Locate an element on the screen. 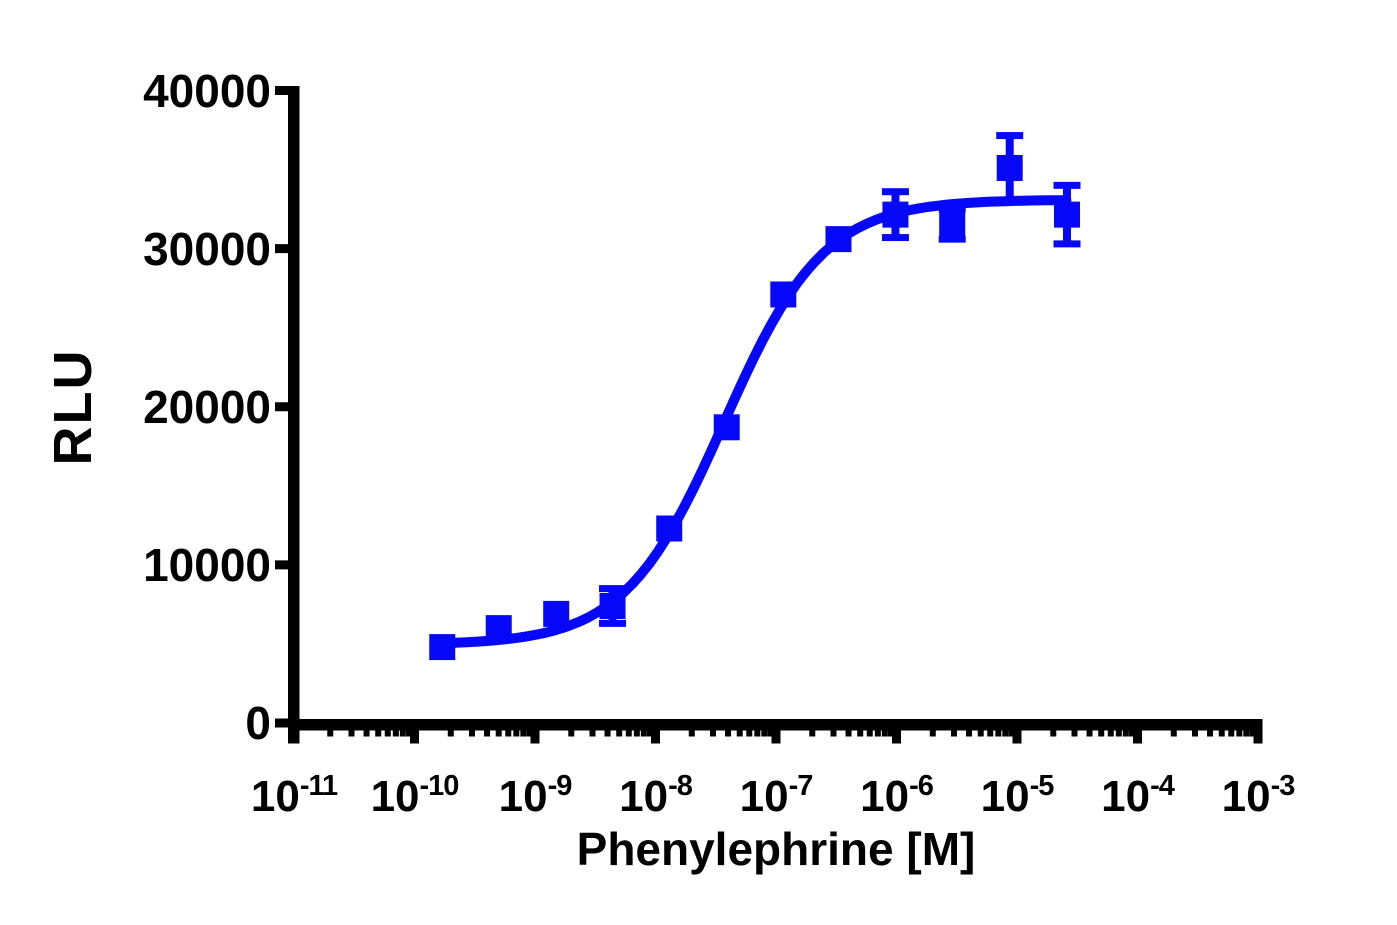  x-tick-label: 10⁻⁵ is located at coordinates (1017, 795).